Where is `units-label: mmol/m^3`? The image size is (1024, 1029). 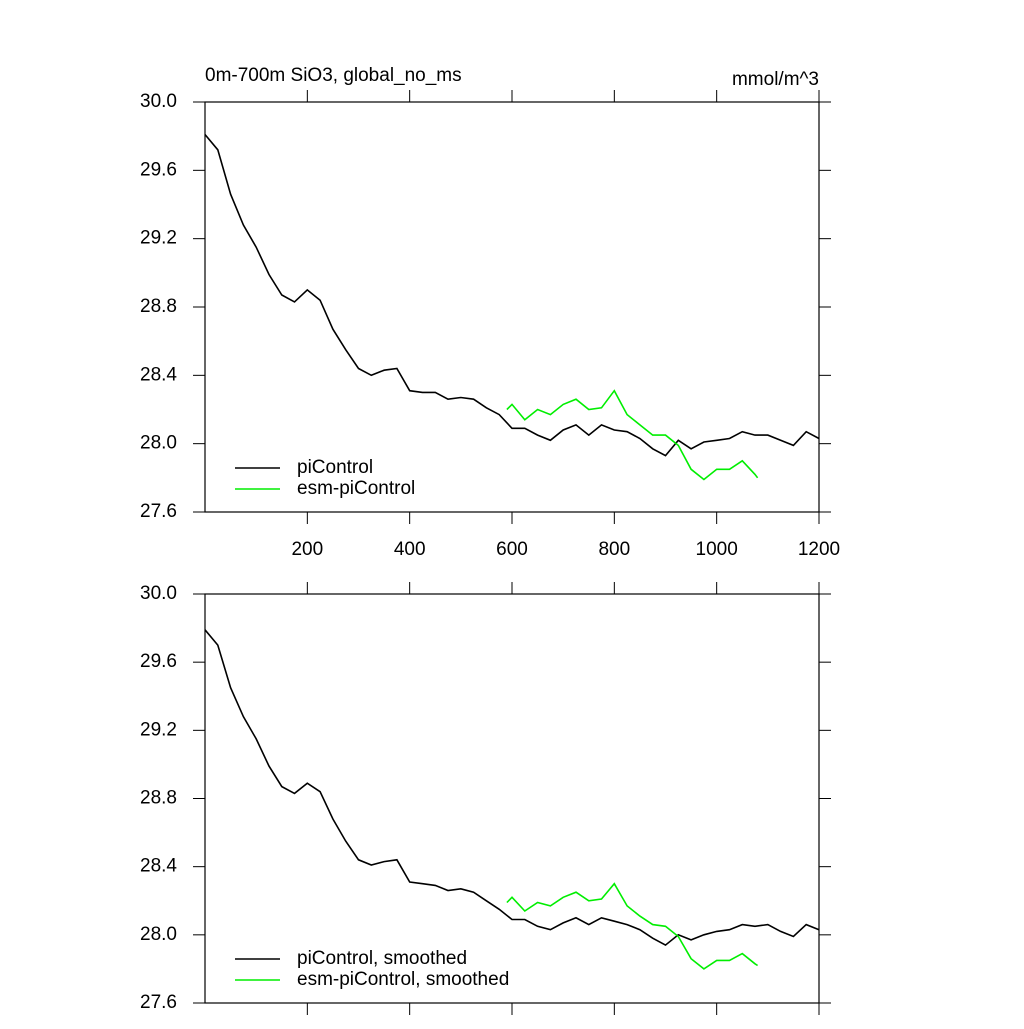 units-label: mmol/m^3 is located at coordinates (775, 79).